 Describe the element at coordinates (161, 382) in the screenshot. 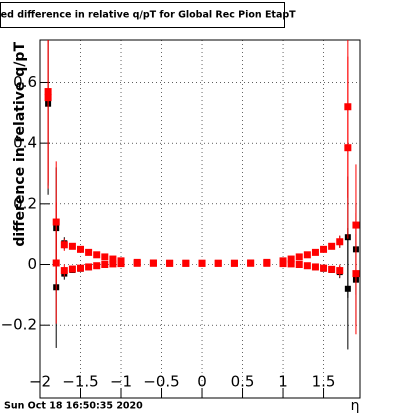

I see `x-tick-label: −0.5` at that location.